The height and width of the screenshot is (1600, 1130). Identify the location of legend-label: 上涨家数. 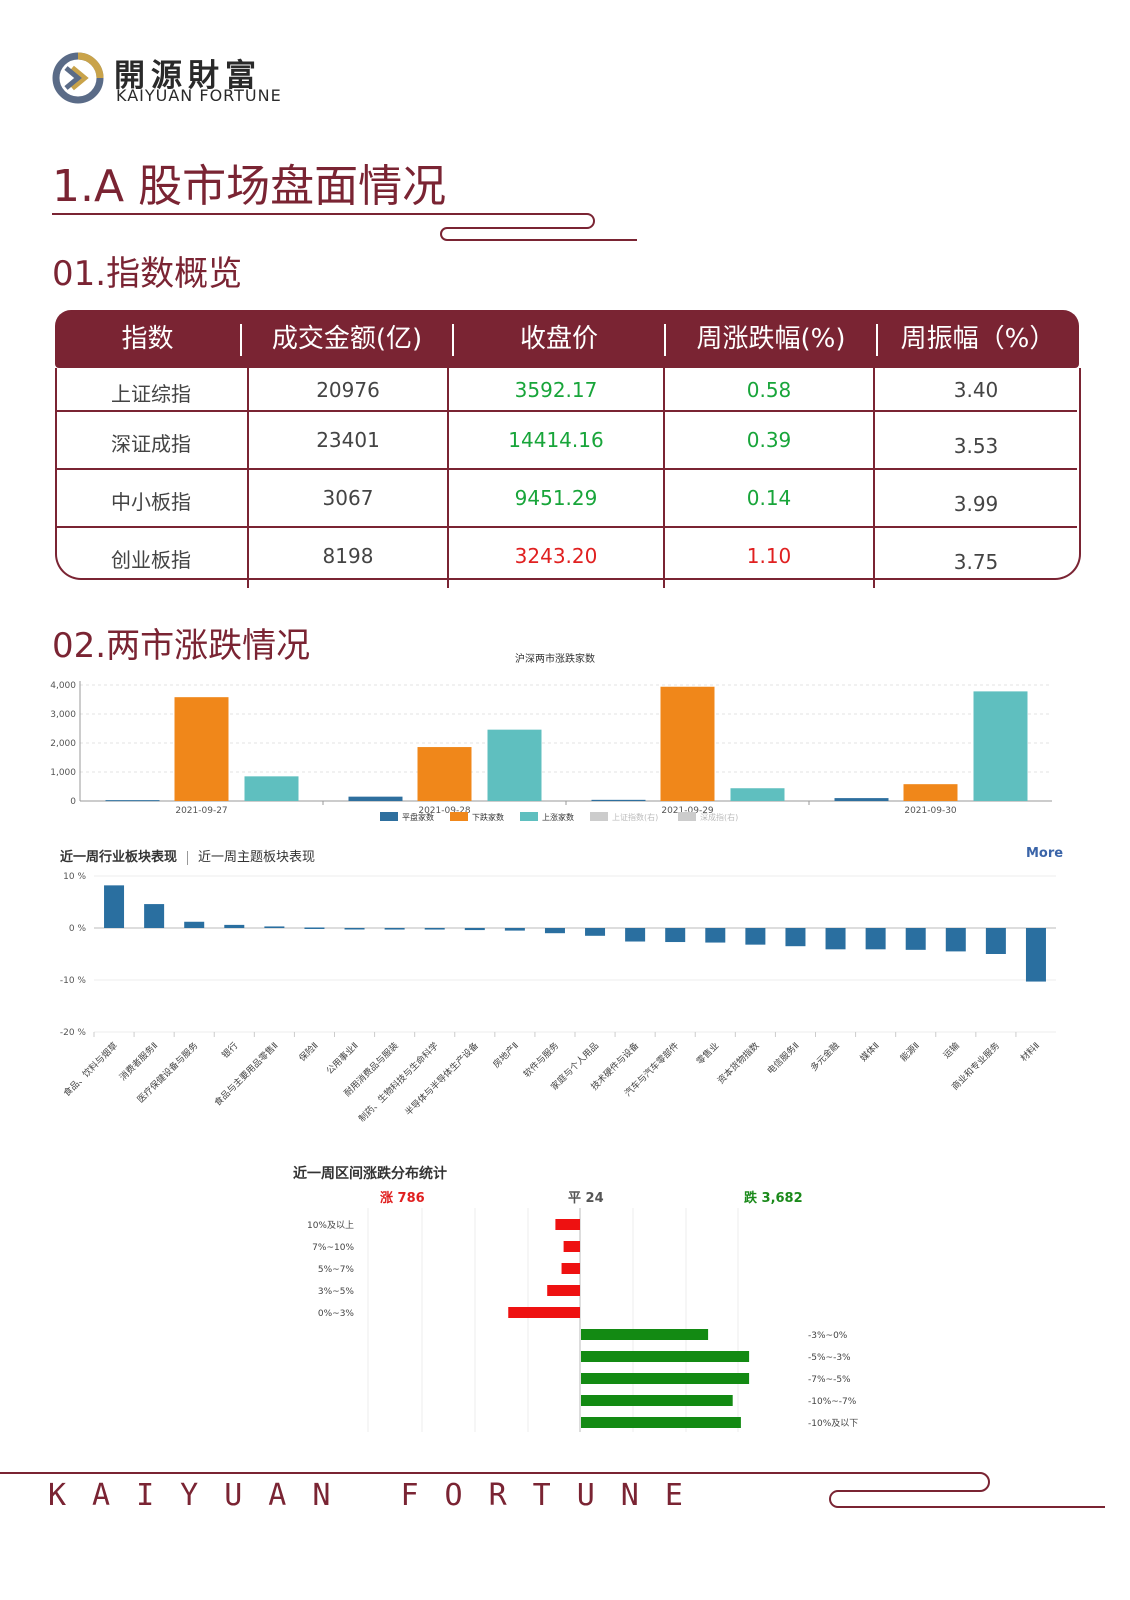
(558, 817).